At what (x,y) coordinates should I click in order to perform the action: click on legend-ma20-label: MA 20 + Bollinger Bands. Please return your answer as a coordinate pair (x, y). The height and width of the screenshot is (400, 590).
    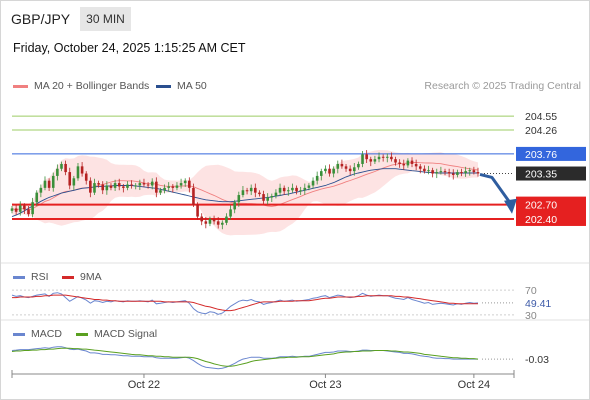
    Looking at the image, I should click on (92, 86).